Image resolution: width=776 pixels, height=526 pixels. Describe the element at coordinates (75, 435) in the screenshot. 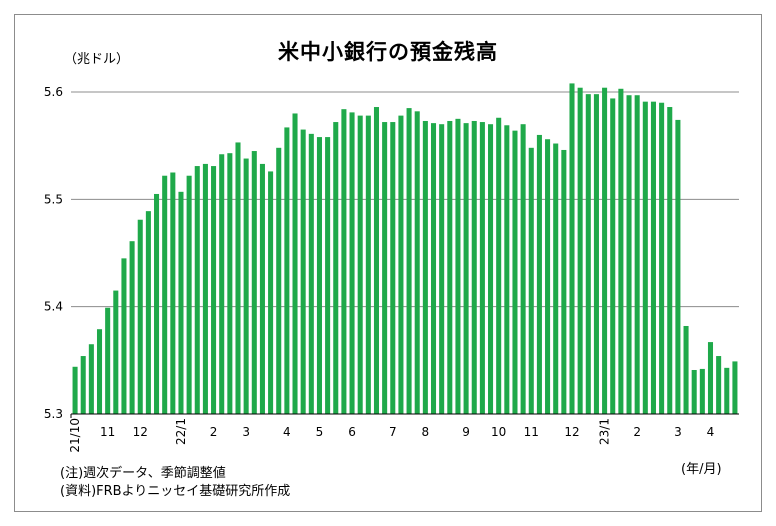

I see `x-tick-label: 21/10` at that location.